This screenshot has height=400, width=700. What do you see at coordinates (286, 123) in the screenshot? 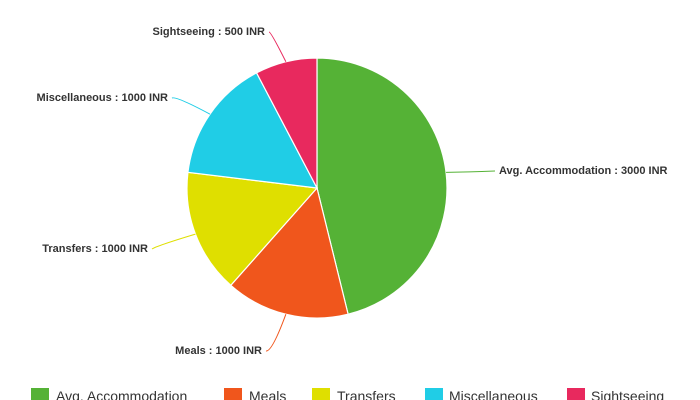
I see `pie-slice-sightseeing` at bounding box center [286, 123].